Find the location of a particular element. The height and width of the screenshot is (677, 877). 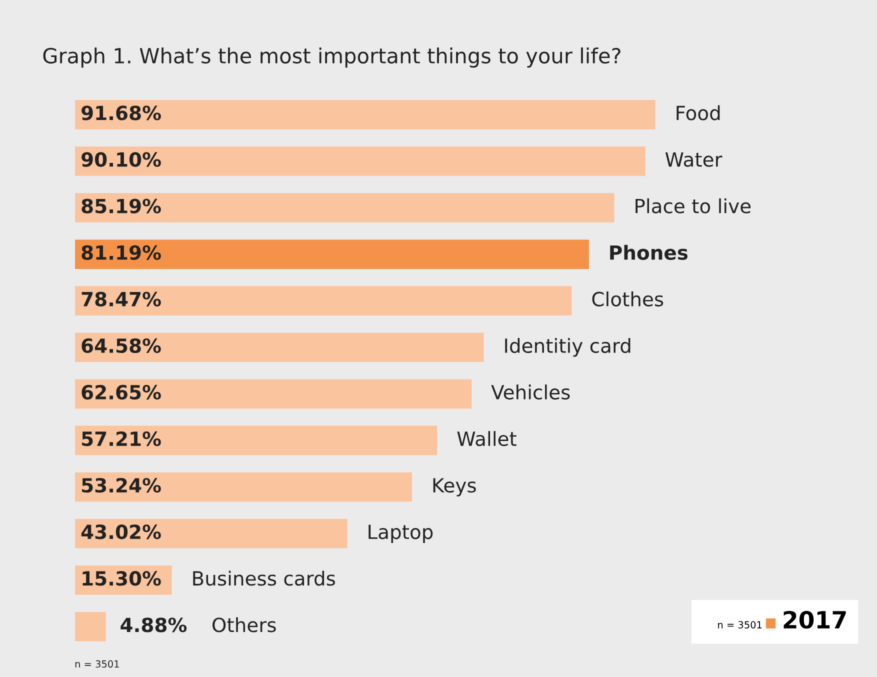

y-tick-label: Place to live is located at coordinates (693, 206).